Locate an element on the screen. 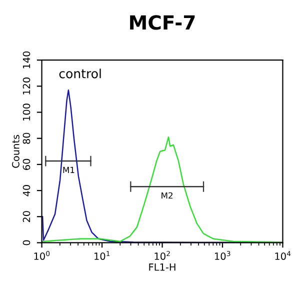 Image resolution: width=305 pixels, height=296 pixels. x-tick-label: 10$^{0}$ is located at coordinates (42, 255).